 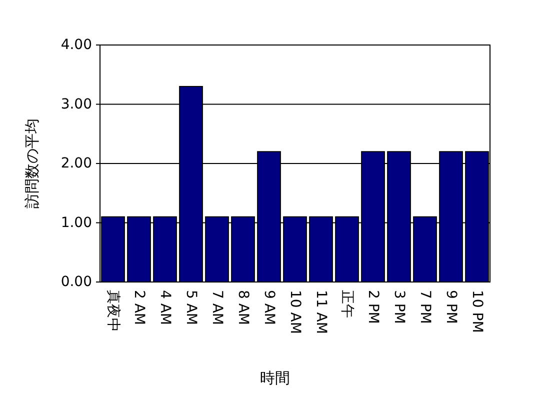 I want to click on x-tick-label: 3 PM, so click(x=399, y=307).